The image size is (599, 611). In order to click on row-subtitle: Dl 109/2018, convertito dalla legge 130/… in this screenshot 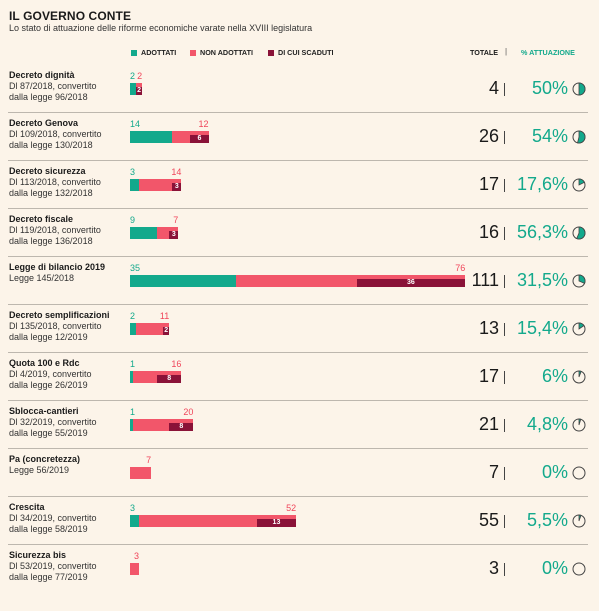, I will do `click(55, 139)`.